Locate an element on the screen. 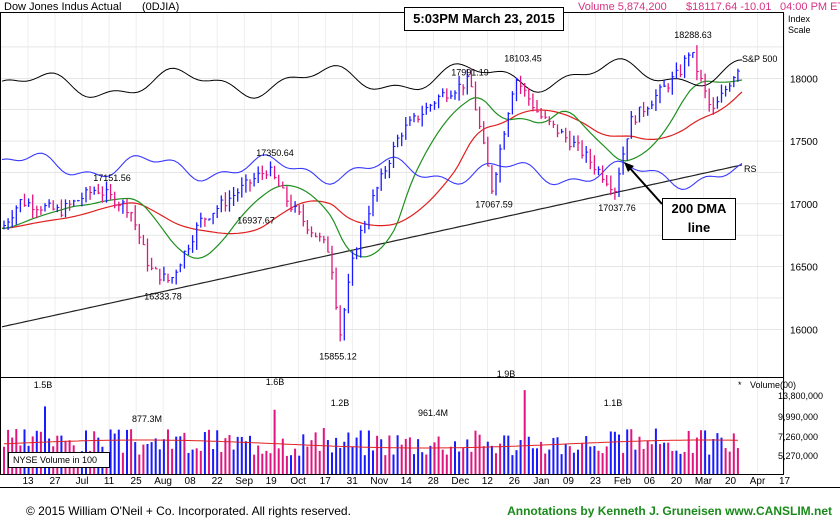  x-tick-label: Mar is located at coordinates (704, 481).